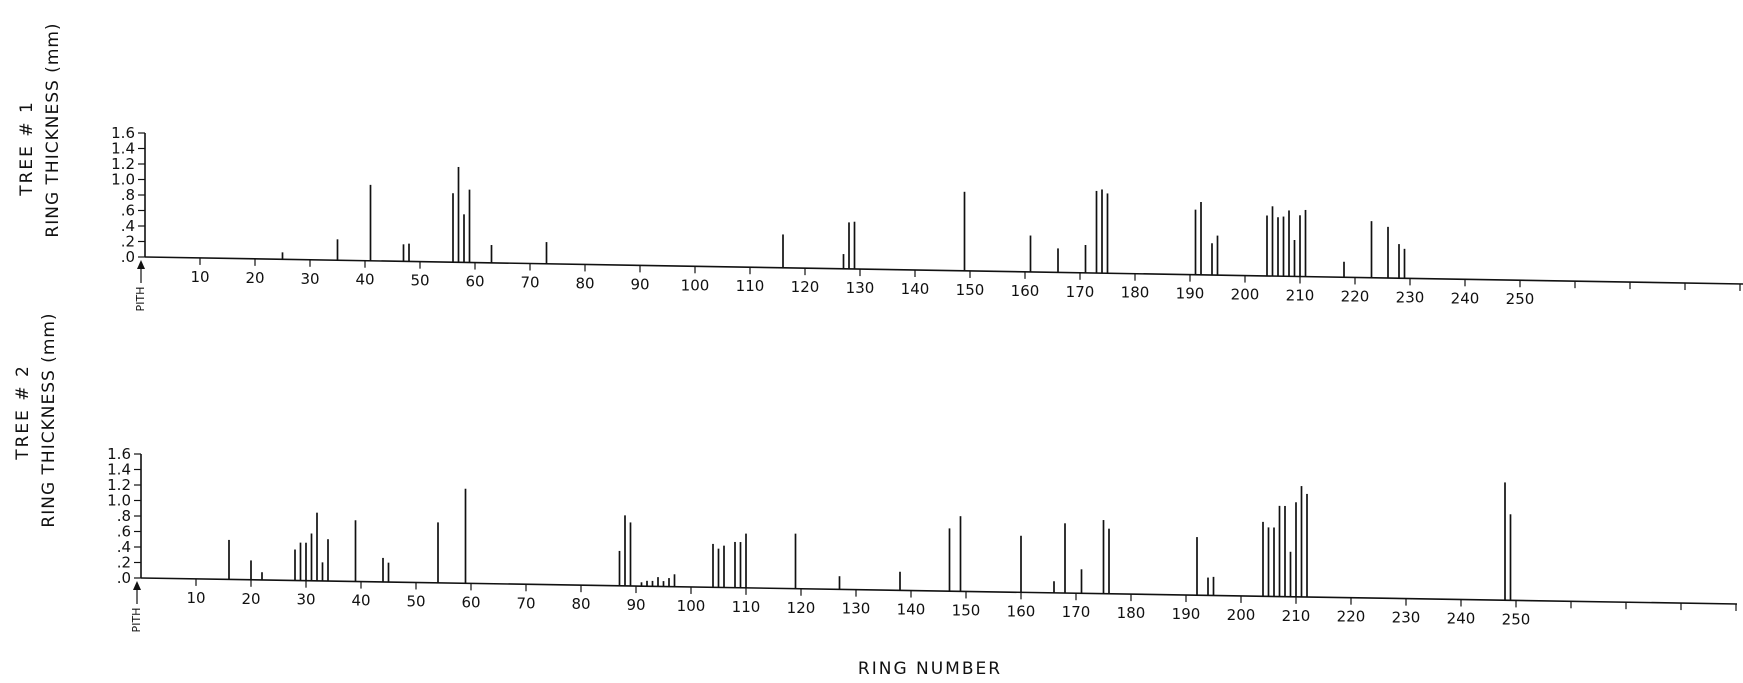 This screenshot has height=683, width=1743. What do you see at coordinates (53, 129) in the screenshot?
I see `tree-1-ylabel: RING THICKNESS (mm)` at bounding box center [53, 129].